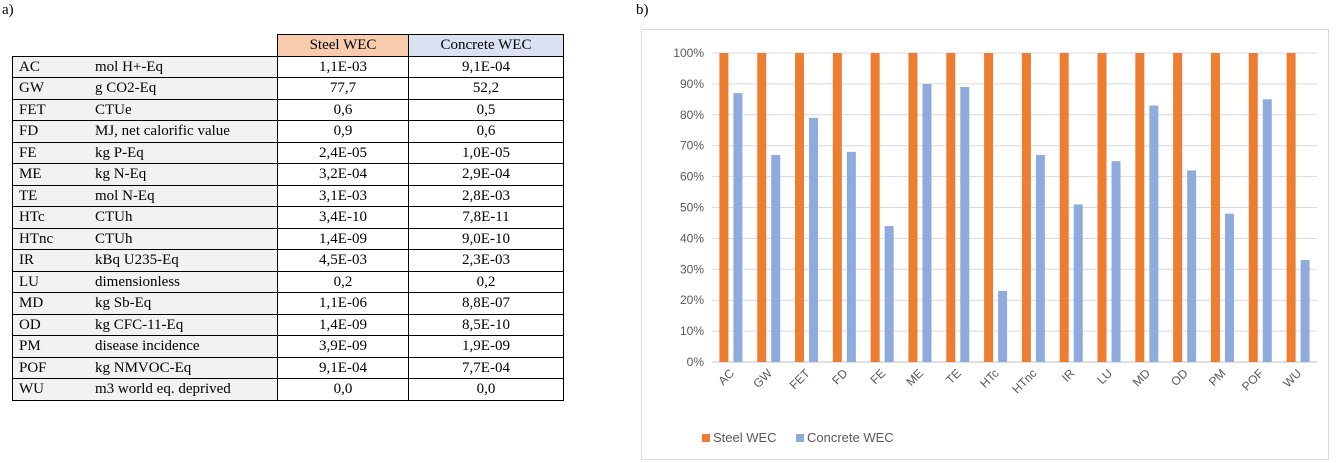 This screenshot has width=1336, height=463. What do you see at coordinates (486, 260) in the screenshot?
I see `concrete-value: 2,3E-03` at bounding box center [486, 260].